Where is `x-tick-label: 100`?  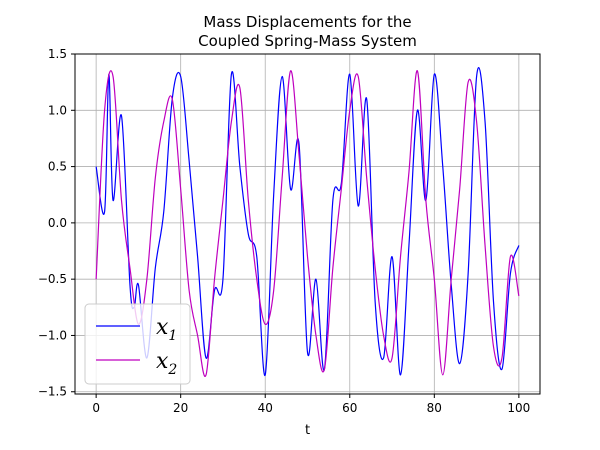 x-tick-label: 100 is located at coordinates (518, 408).